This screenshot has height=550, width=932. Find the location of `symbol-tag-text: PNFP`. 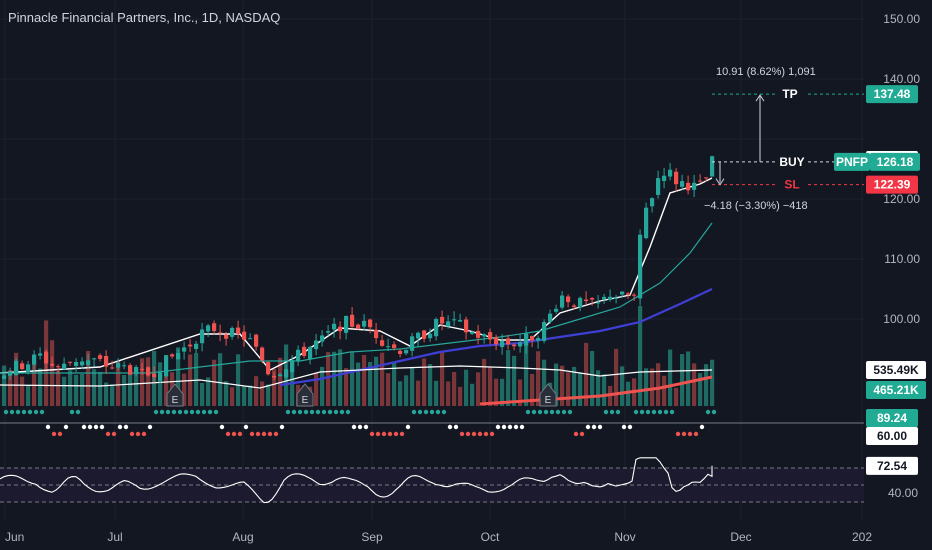

symbol-tag-text: PNFP is located at coordinates (852, 162).